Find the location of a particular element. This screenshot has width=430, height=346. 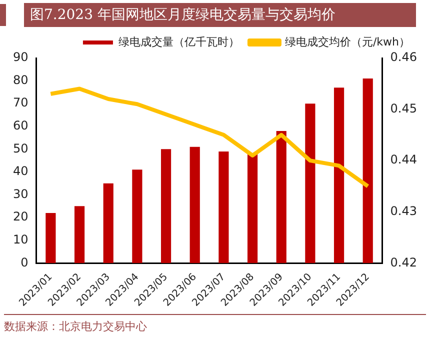

source-note: 数据来源：北京电力交易中心 is located at coordinates (76, 326).